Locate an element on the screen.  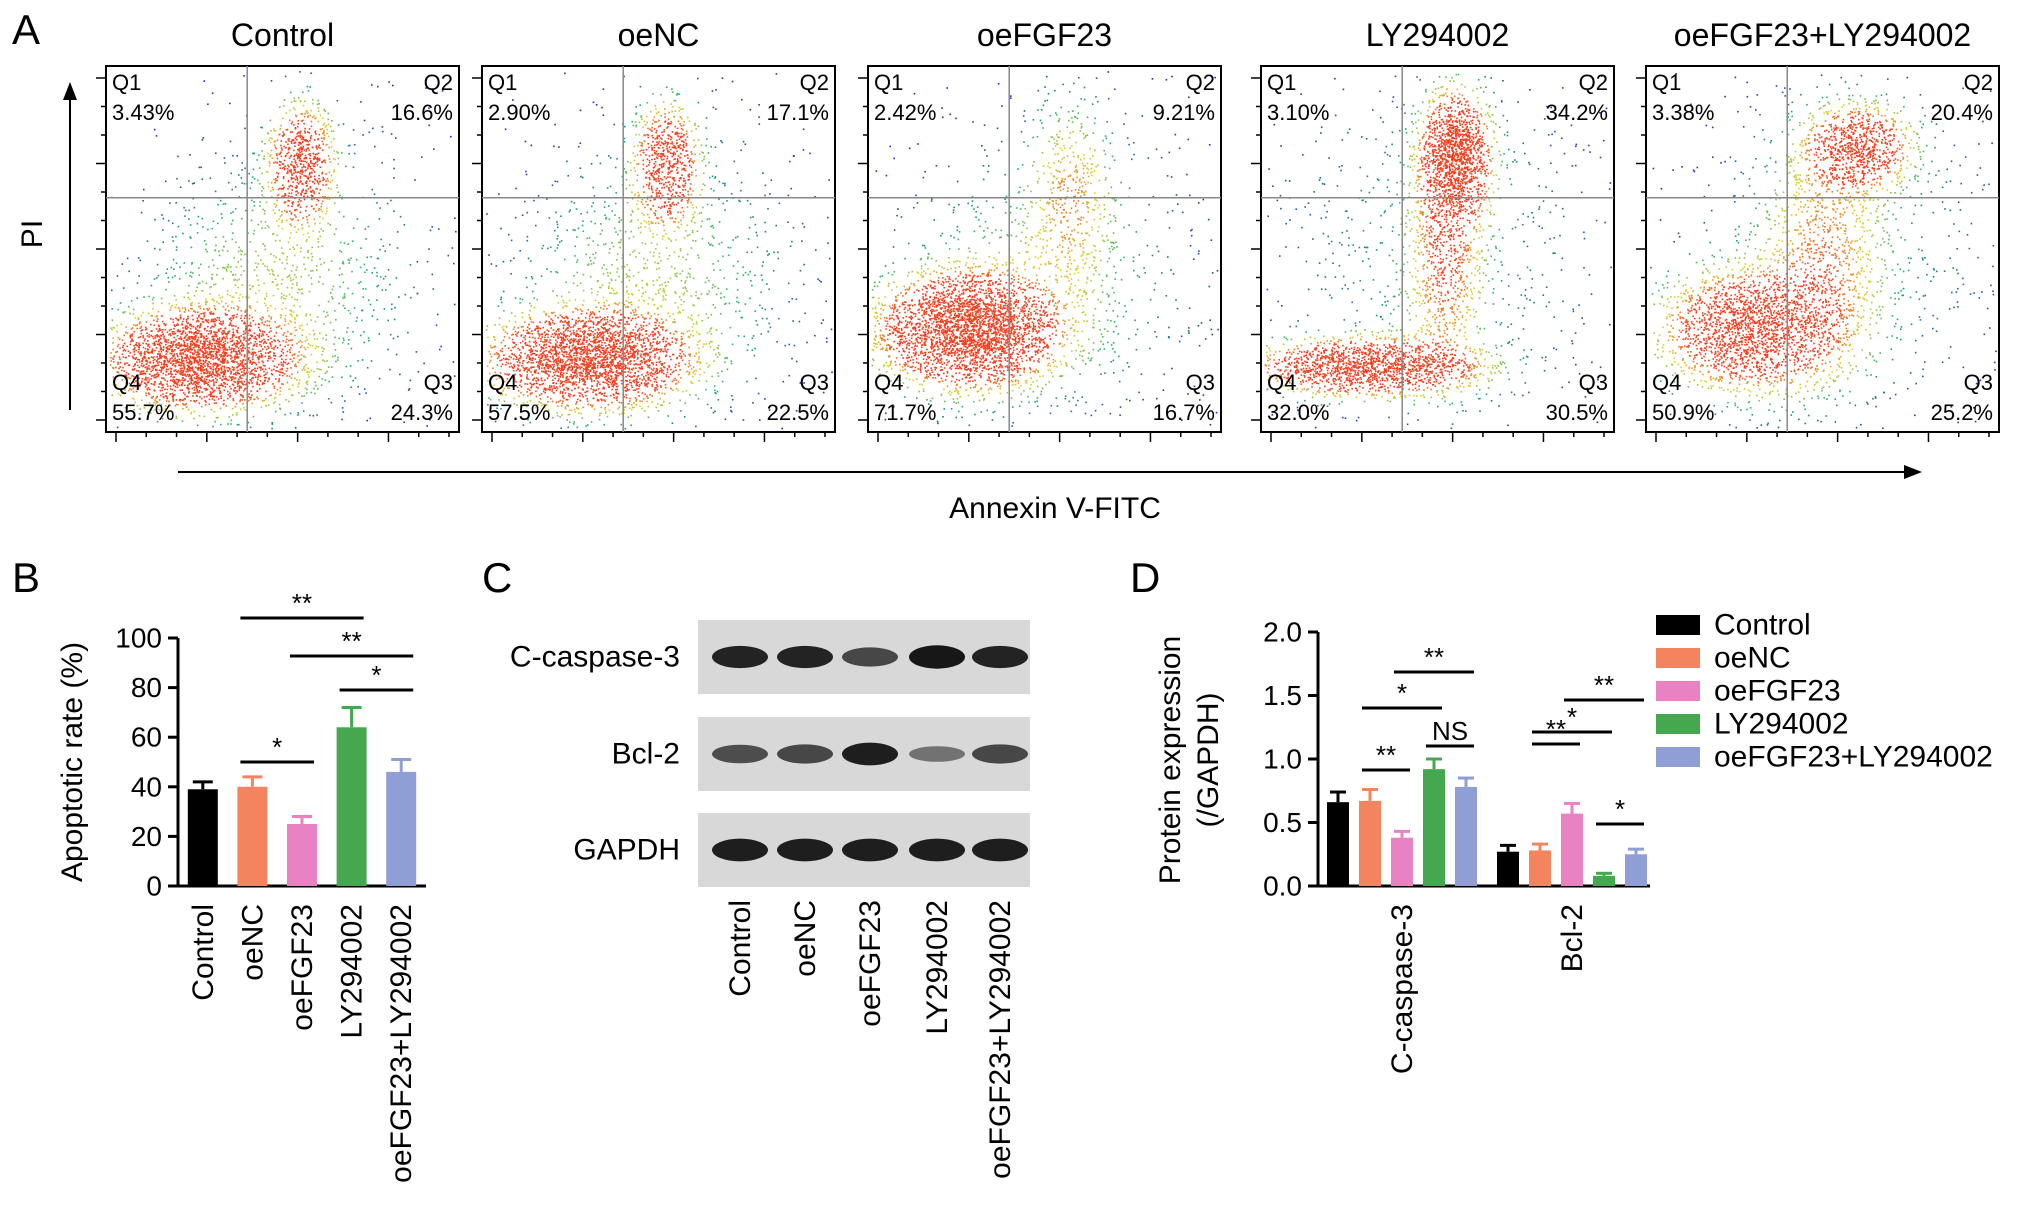
legend-label: oeFGF23 is located at coordinates (1777, 691).